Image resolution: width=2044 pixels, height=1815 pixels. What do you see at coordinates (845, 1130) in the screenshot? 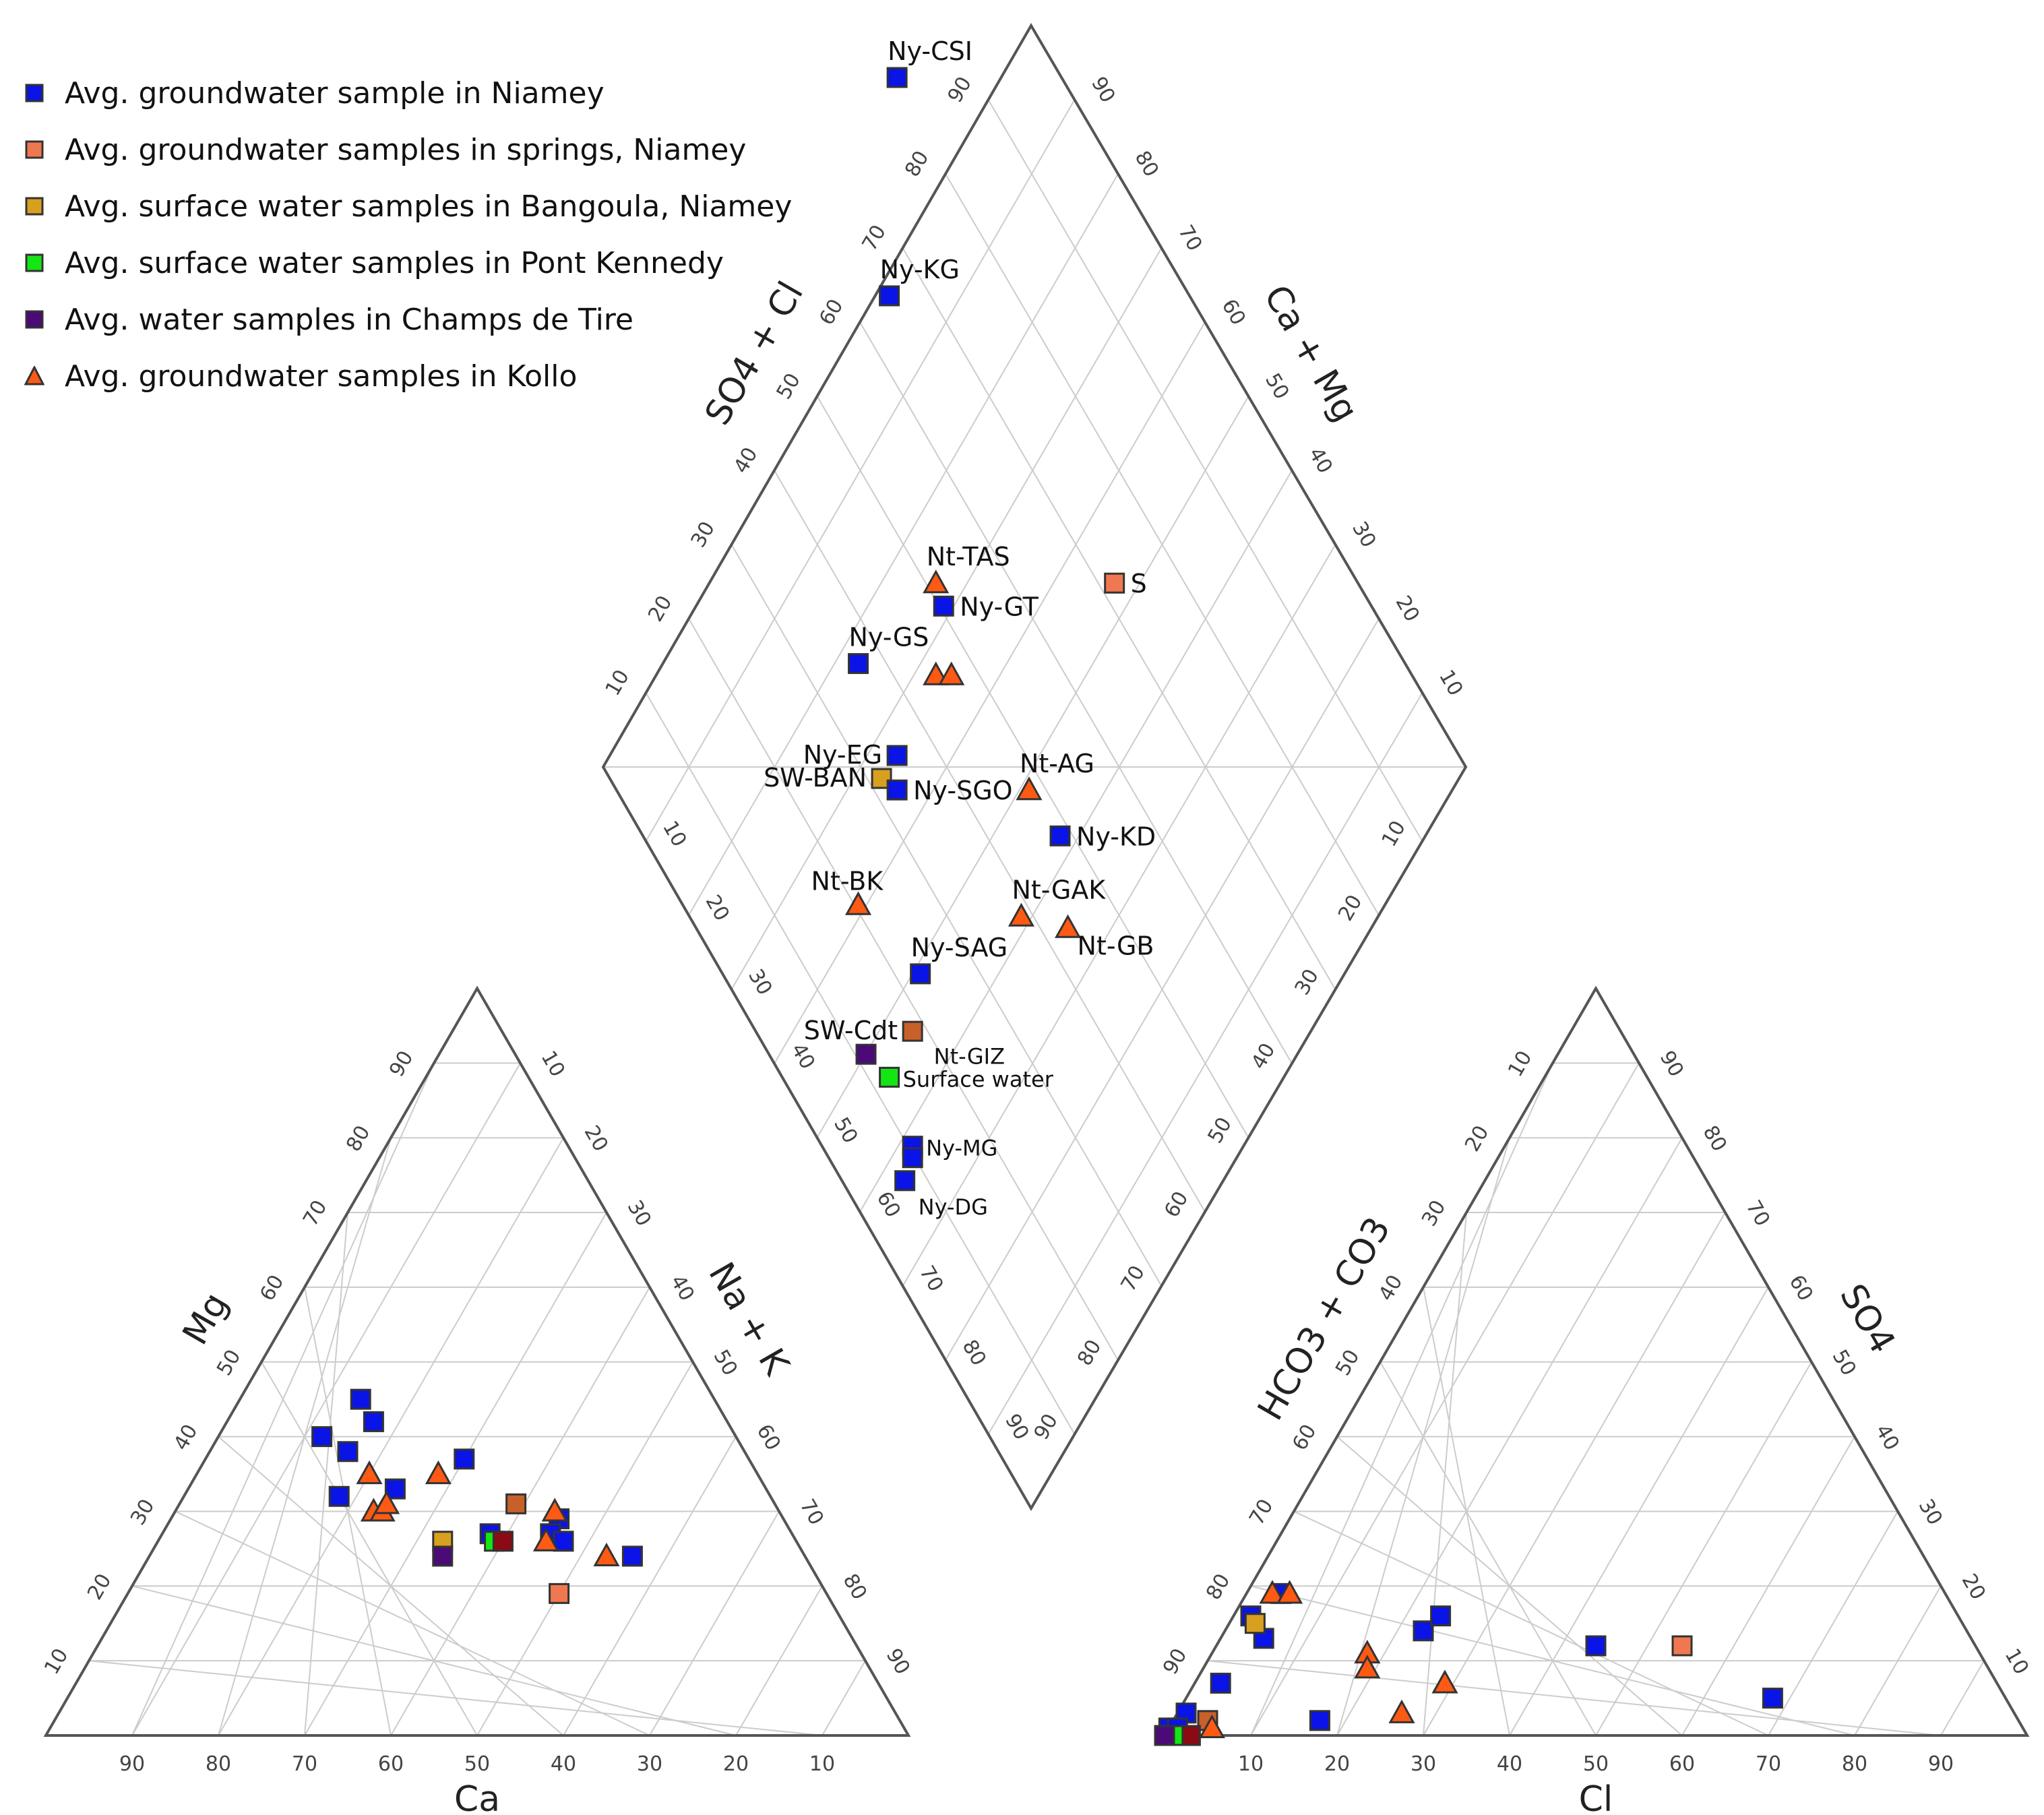
I see `diamond-lower-left-tick-label: 50` at bounding box center [845, 1130].